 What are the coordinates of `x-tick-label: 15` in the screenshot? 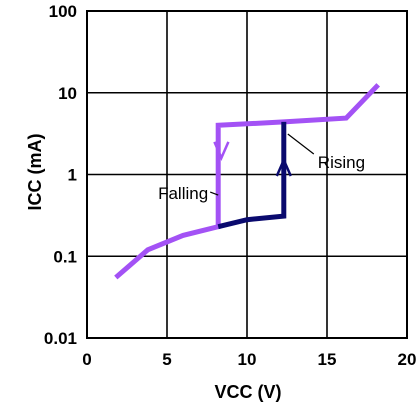 It's located at (327, 359).